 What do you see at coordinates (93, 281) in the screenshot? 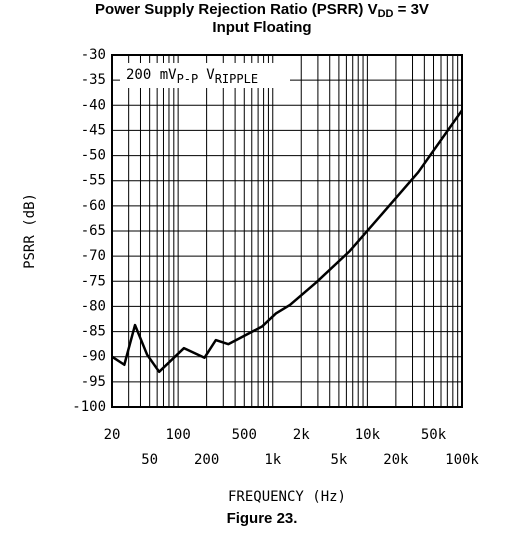
I see `y-tick-label: -75` at bounding box center [93, 281].